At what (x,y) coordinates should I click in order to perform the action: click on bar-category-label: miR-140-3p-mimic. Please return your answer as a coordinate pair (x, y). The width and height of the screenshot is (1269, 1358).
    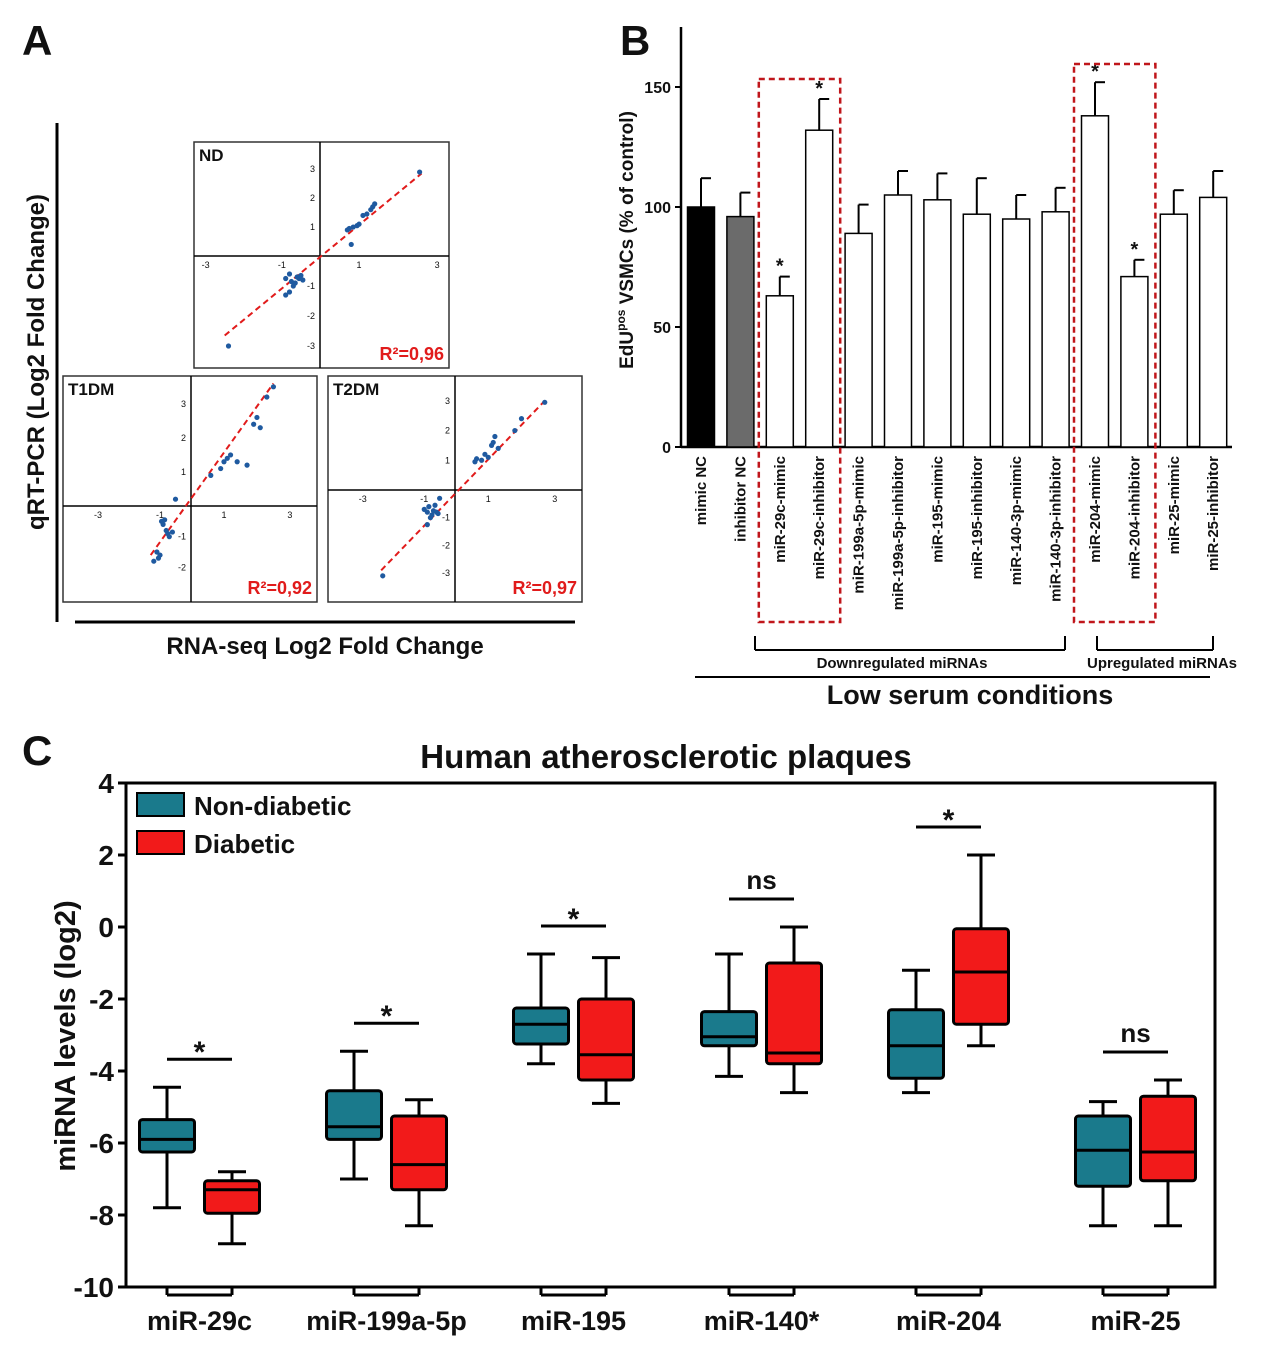
    Looking at the image, I should click on (1016, 520).